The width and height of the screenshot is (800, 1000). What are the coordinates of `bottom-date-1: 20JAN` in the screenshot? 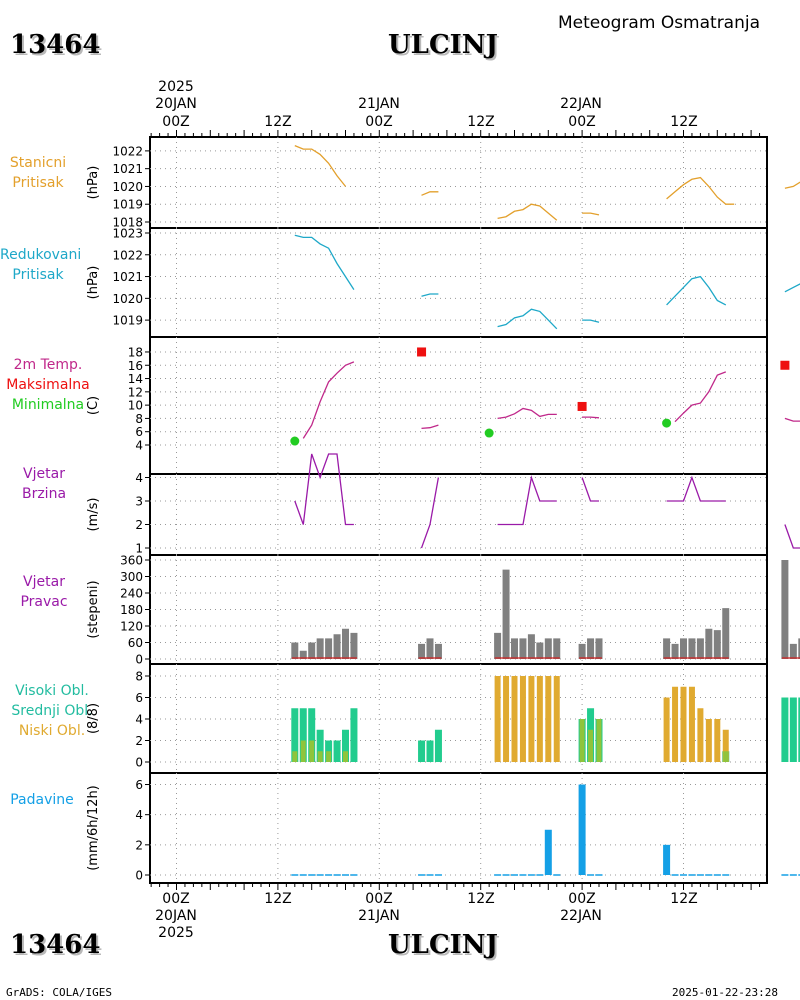 It's located at (176, 916).